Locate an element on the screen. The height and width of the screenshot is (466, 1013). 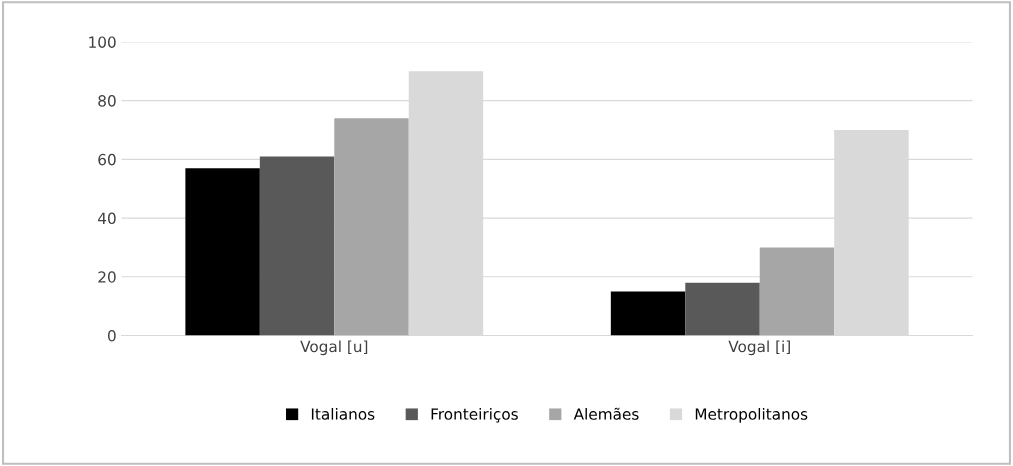
legend-label: Alemães is located at coordinates (606, 413).